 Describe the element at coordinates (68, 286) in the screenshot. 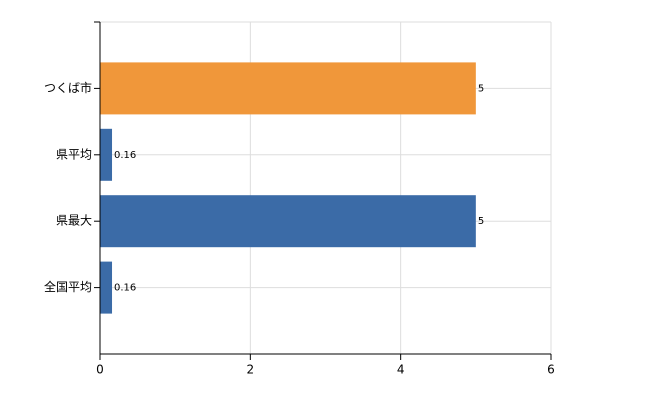

I see `y-tick-label: 全国平均` at that location.